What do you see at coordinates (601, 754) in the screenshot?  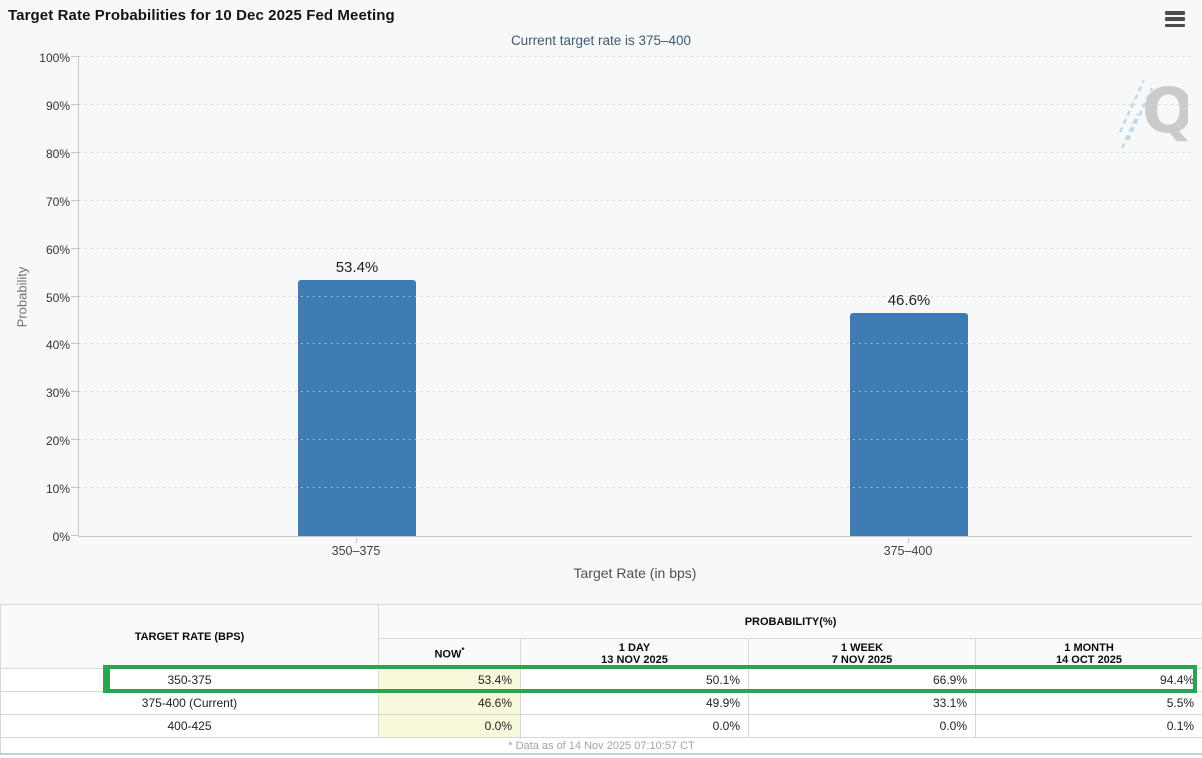 I see `bottom-divider` at bounding box center [601, 754].